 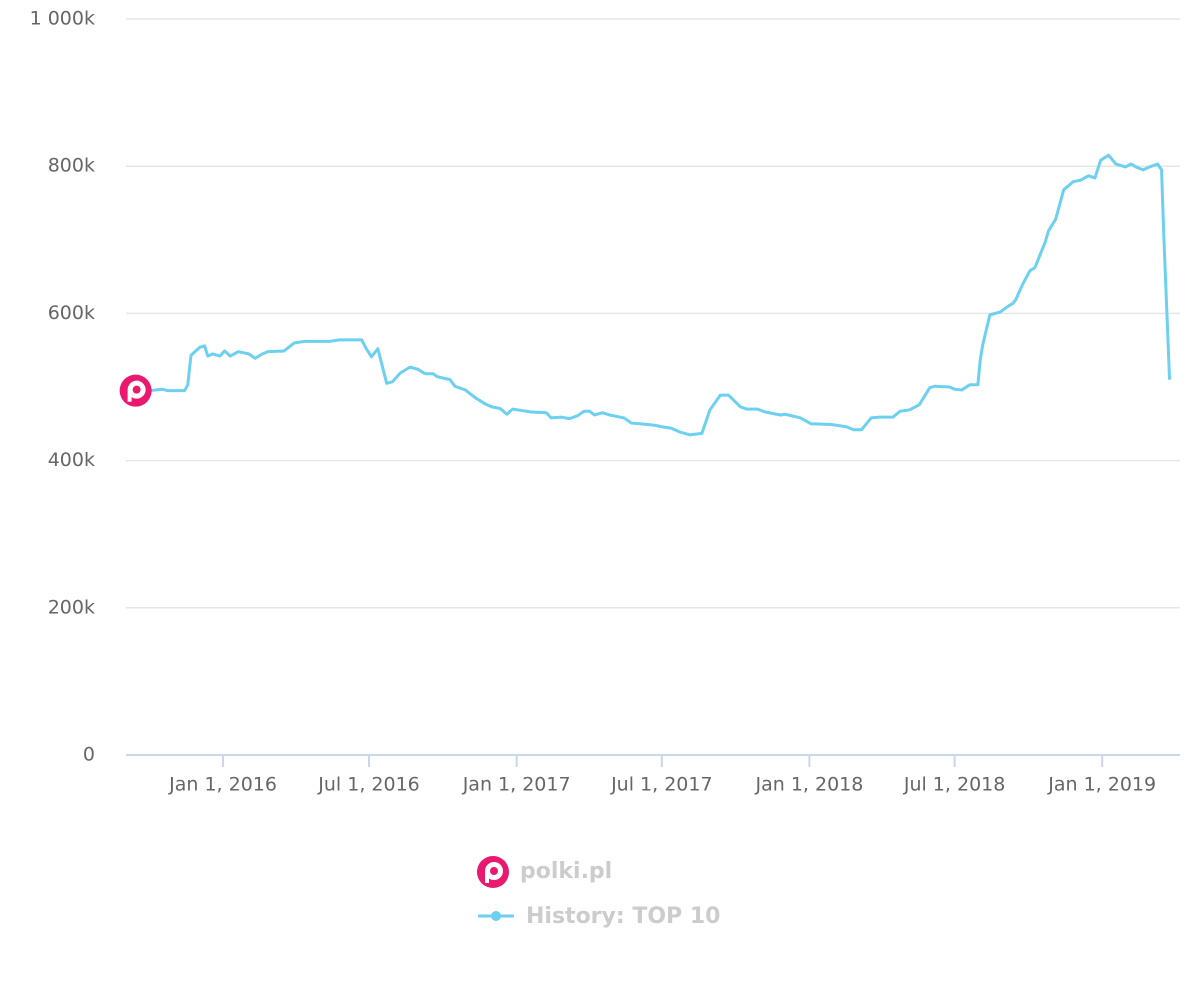 I want to click on y-tick-label: 600k, so click(x=71, y=313).